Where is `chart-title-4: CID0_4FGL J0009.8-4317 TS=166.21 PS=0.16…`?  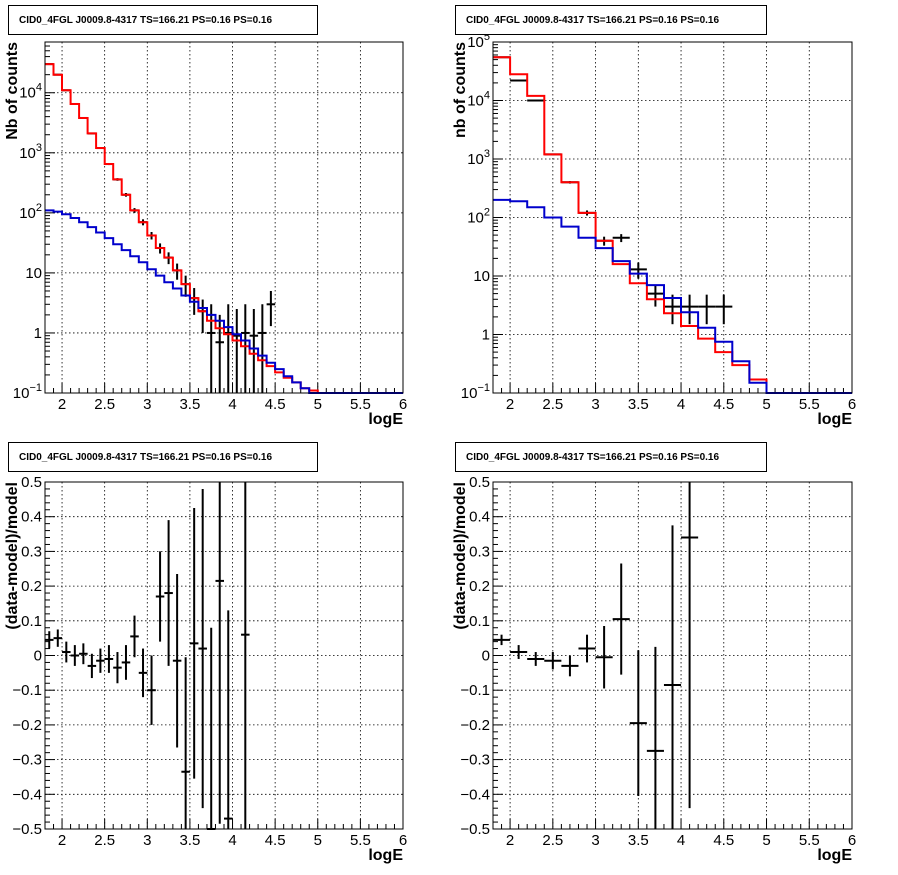
chart-title-4: CID0_4FGL J0009.8-4317 TS=166.21 PS=0.16… is located at coordinates (611, 457).